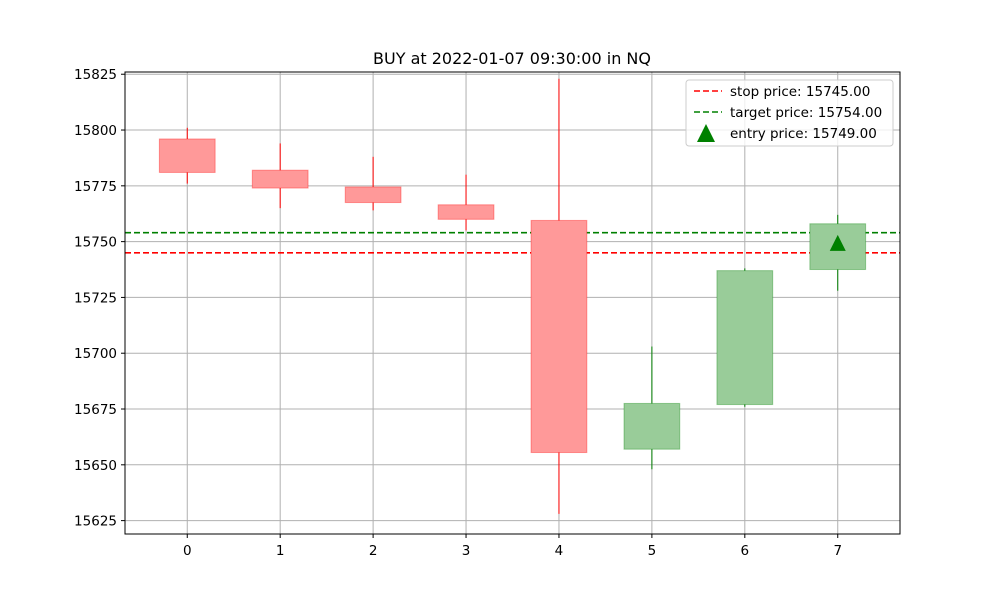 Image resolution: width=1000 pixels, height=604 pixels. What do you see at coordinates (466, 551) in the screenshot?
I see `x-tick-label: 3` at bounding box center [466, 551].